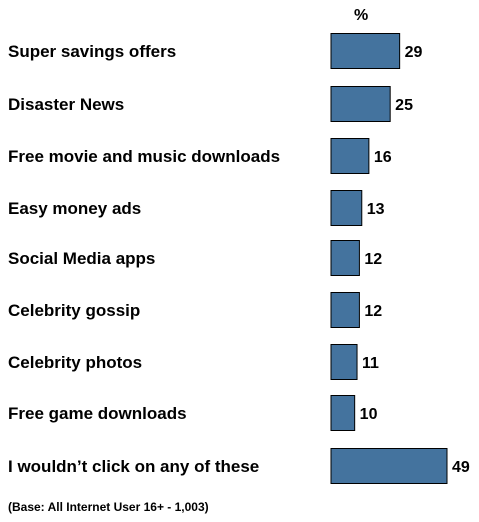  I want to click on base-footnote: (Base: All Internet User 16+ - 1,003), so click(108, 507).